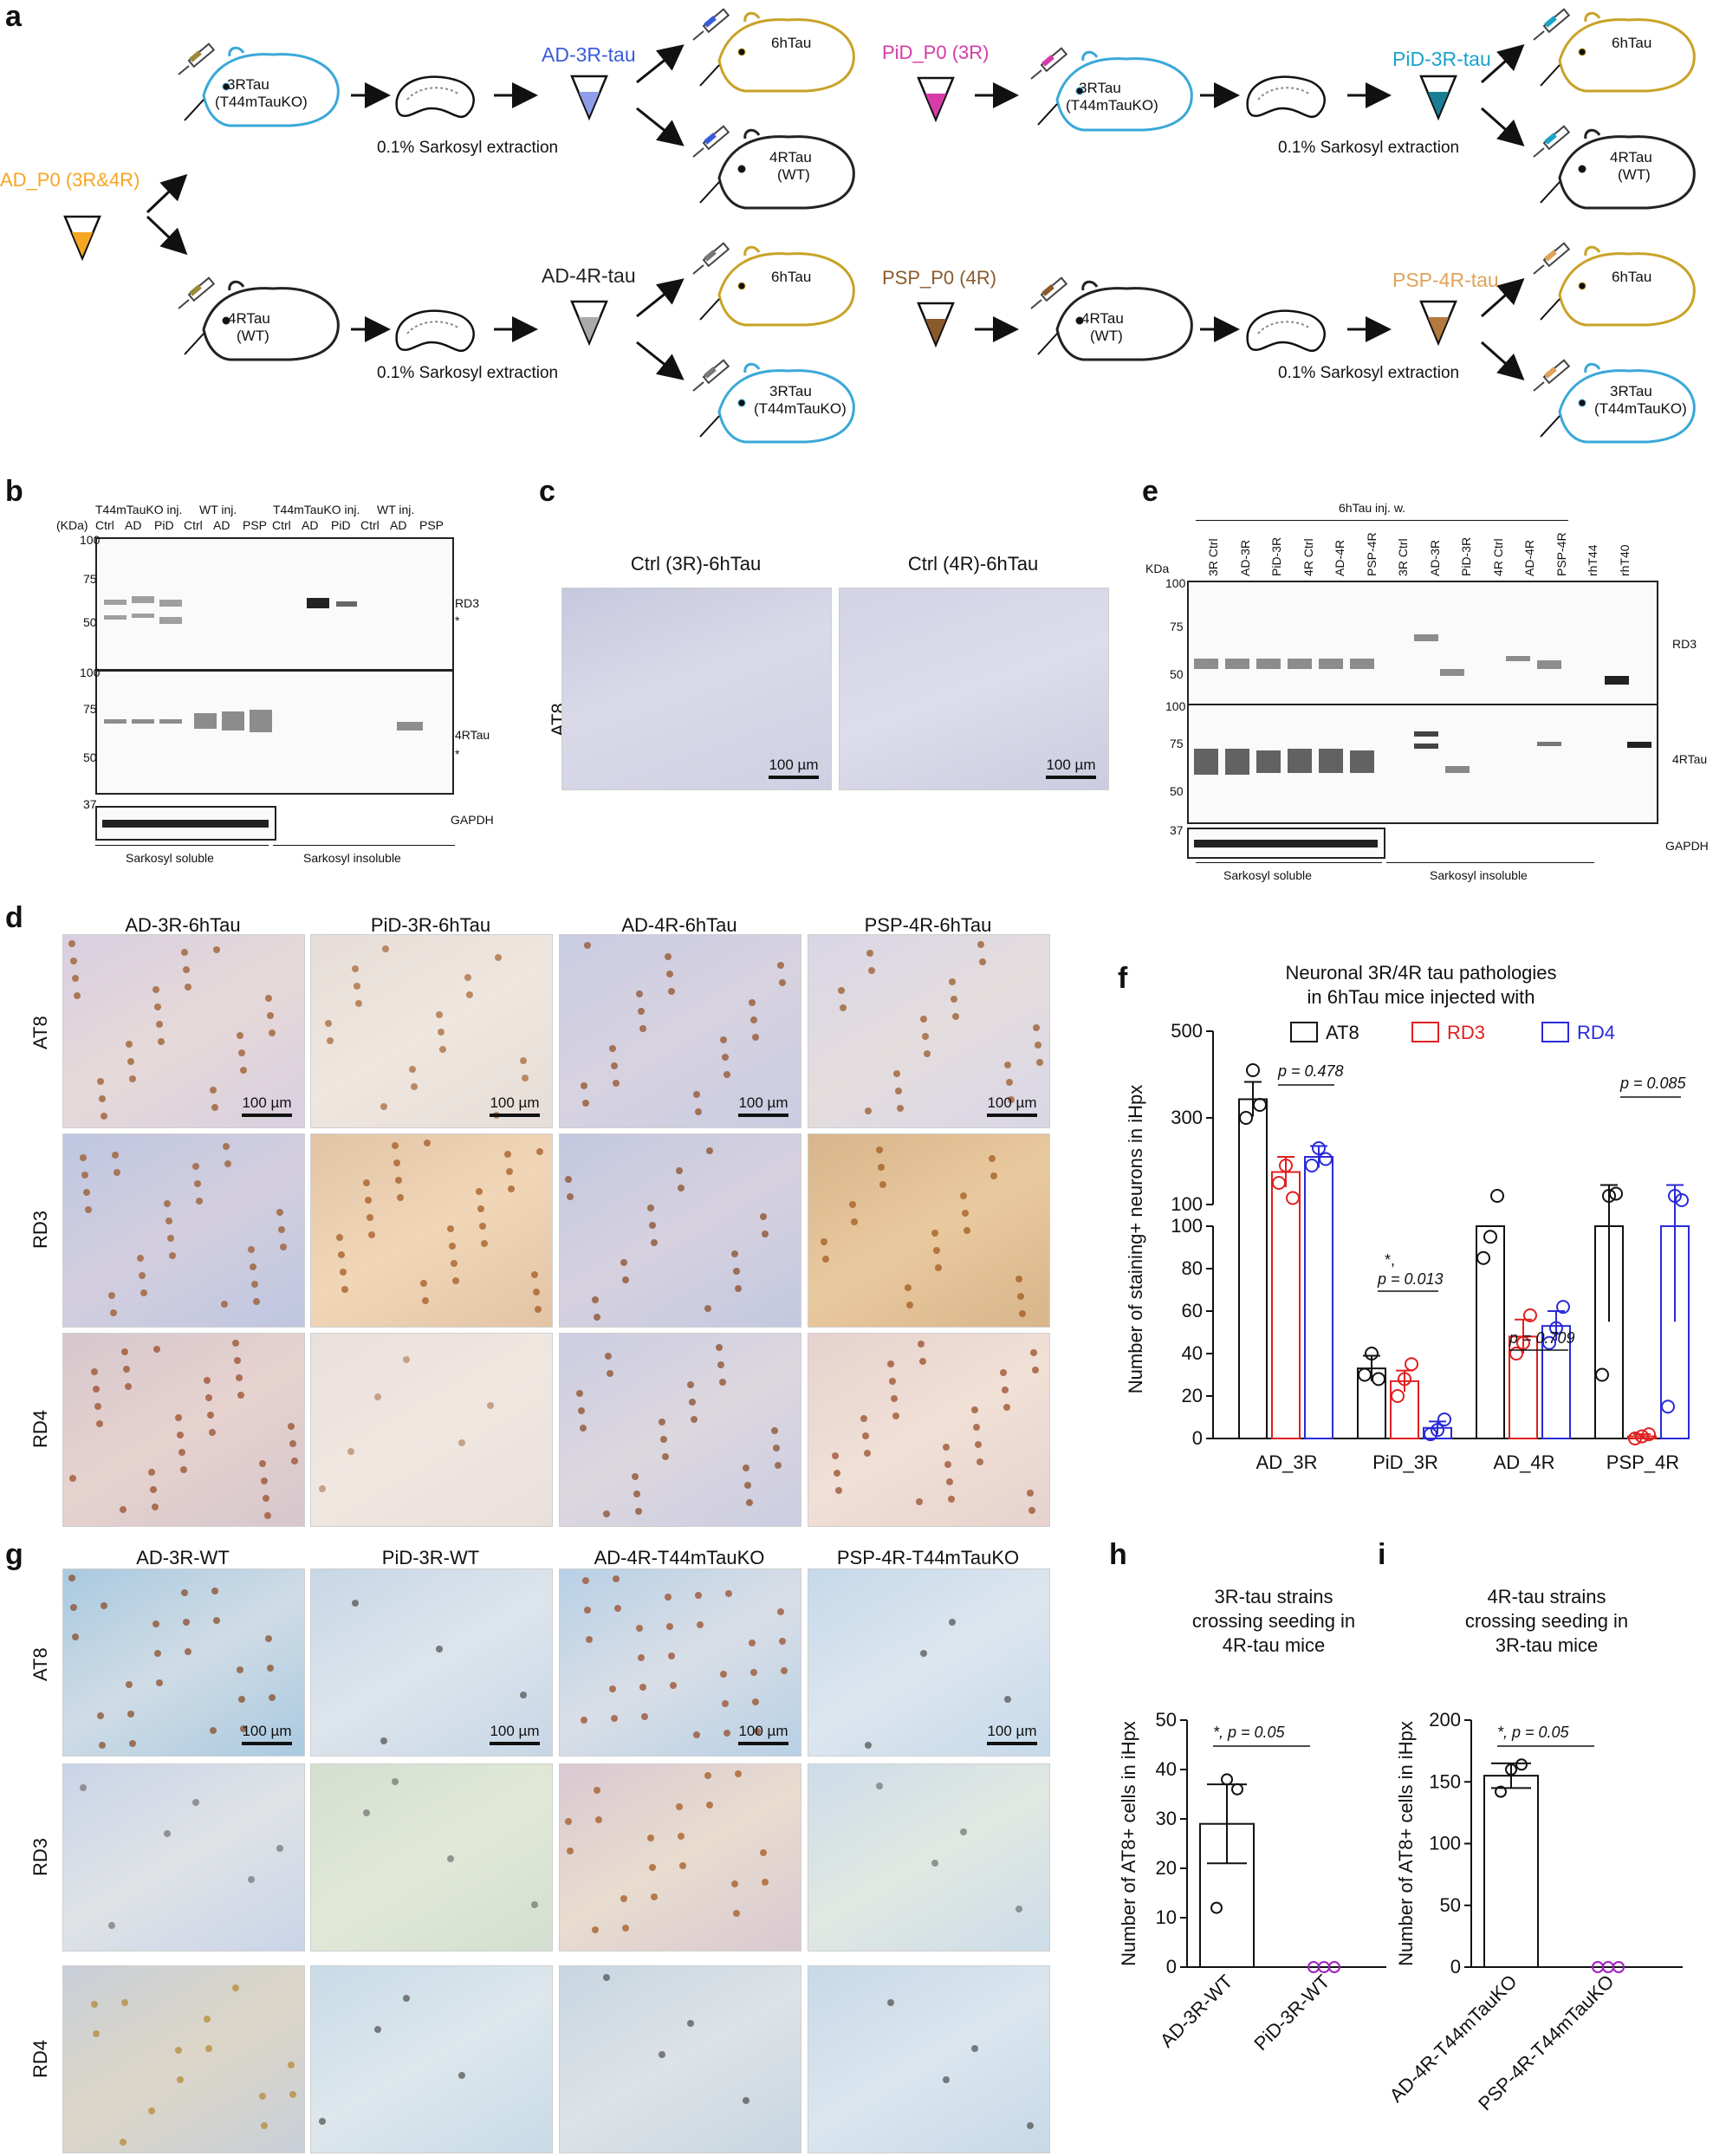 This screenshot has height=2156, width=1713. What do you see at coordinates (14, 917) in the screenshot?
I see `panel-label-d: d` at bounding box center [14, 917].